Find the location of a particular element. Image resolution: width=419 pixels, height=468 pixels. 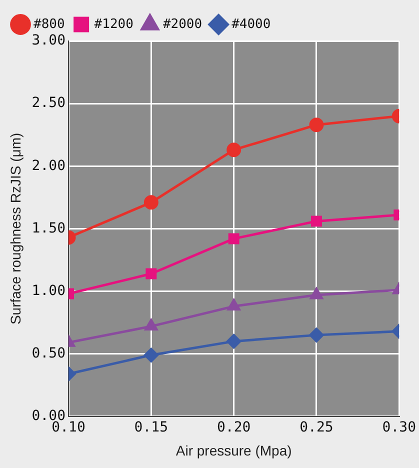

x-axis-title: Air pressure (Mpa) is located at coordinates (234, 450).